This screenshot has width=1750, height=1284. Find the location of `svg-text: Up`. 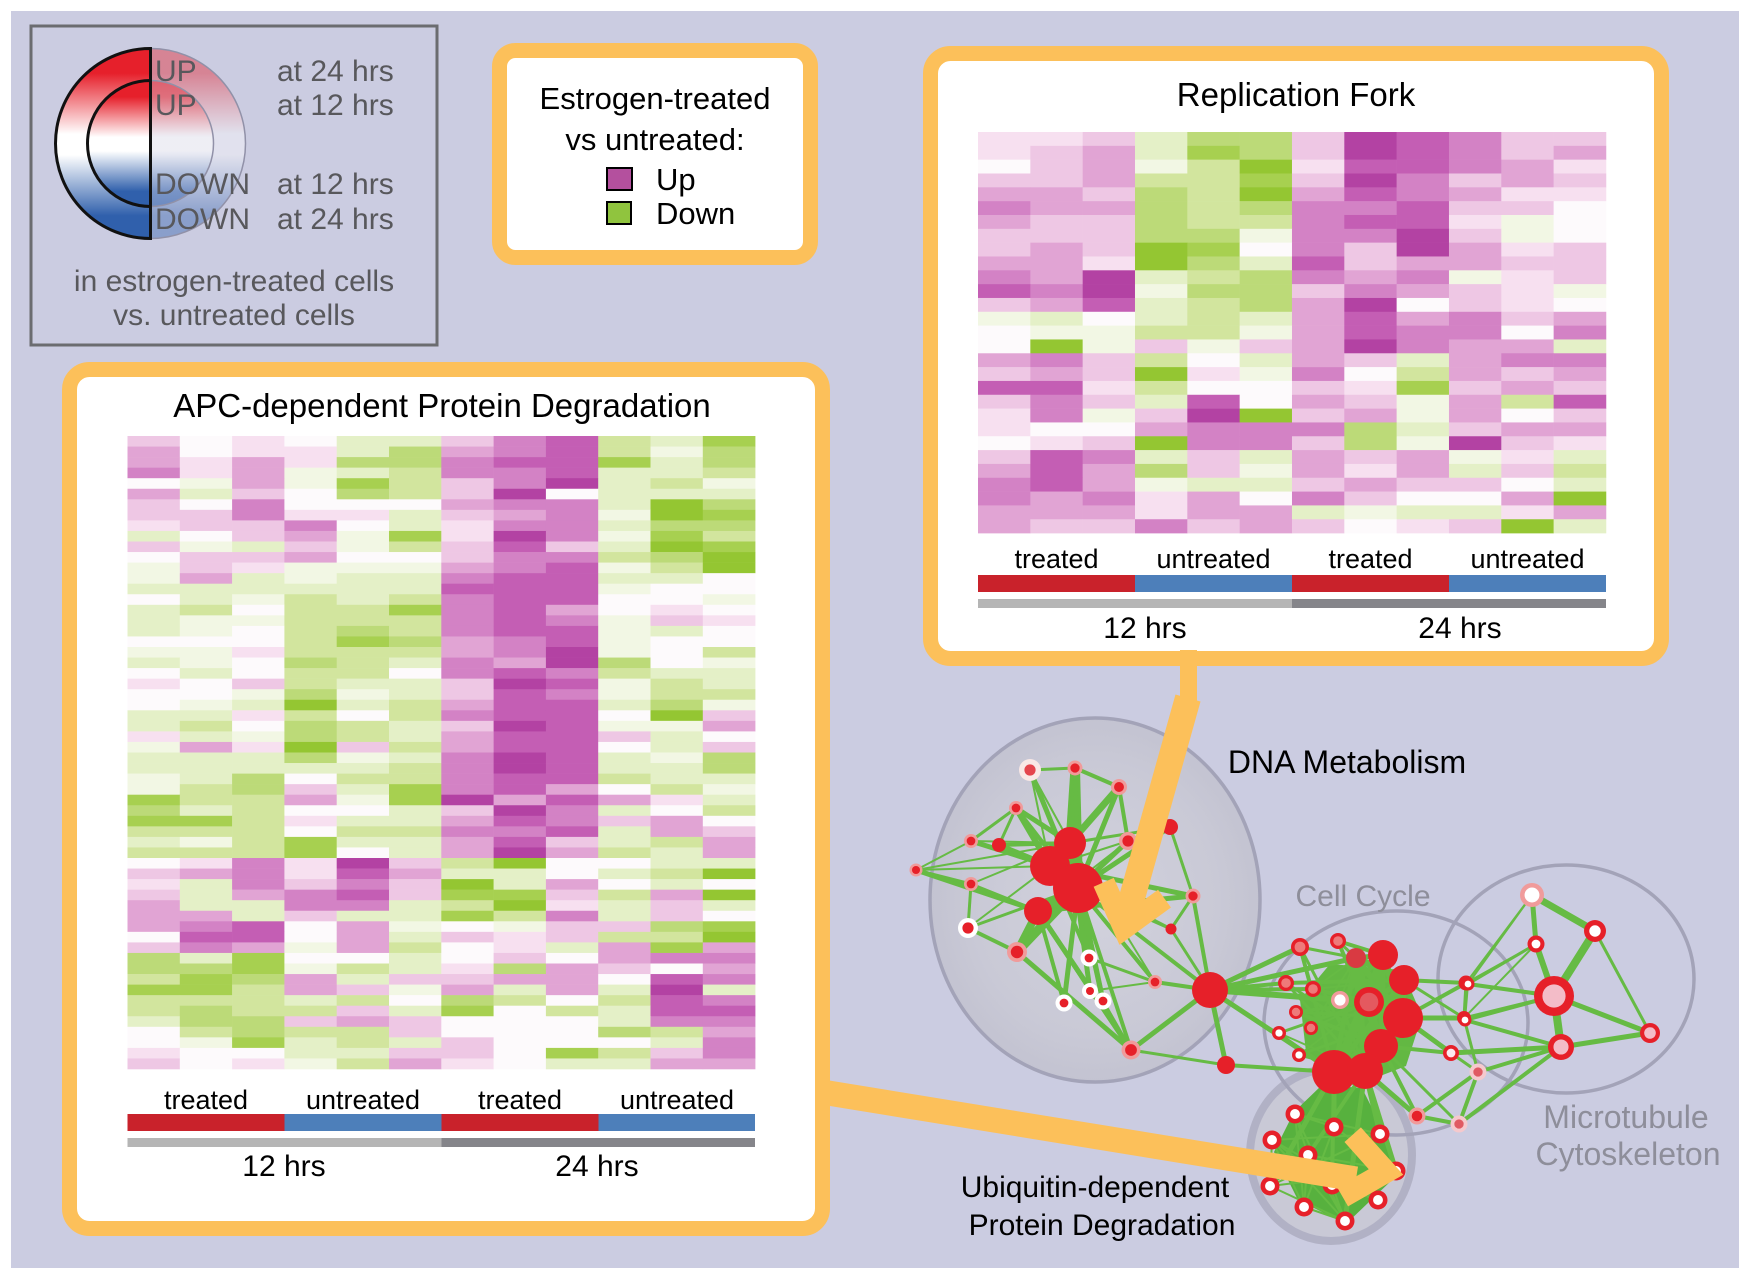

svg-text: Up is located at coordinates (676, 179).